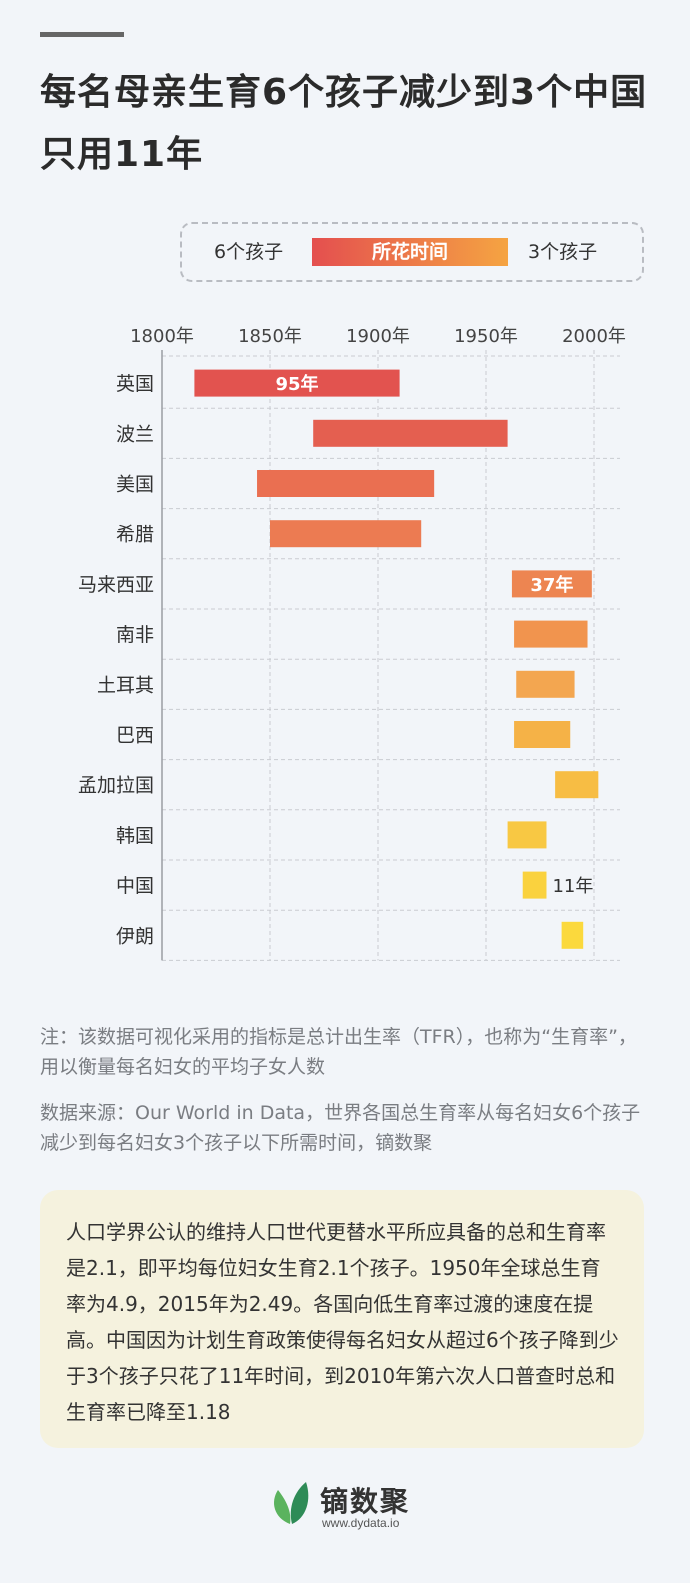  Describe the element at coordinates (125, 685) in the screenshot. I see `category-label: 土耳其` at that location.